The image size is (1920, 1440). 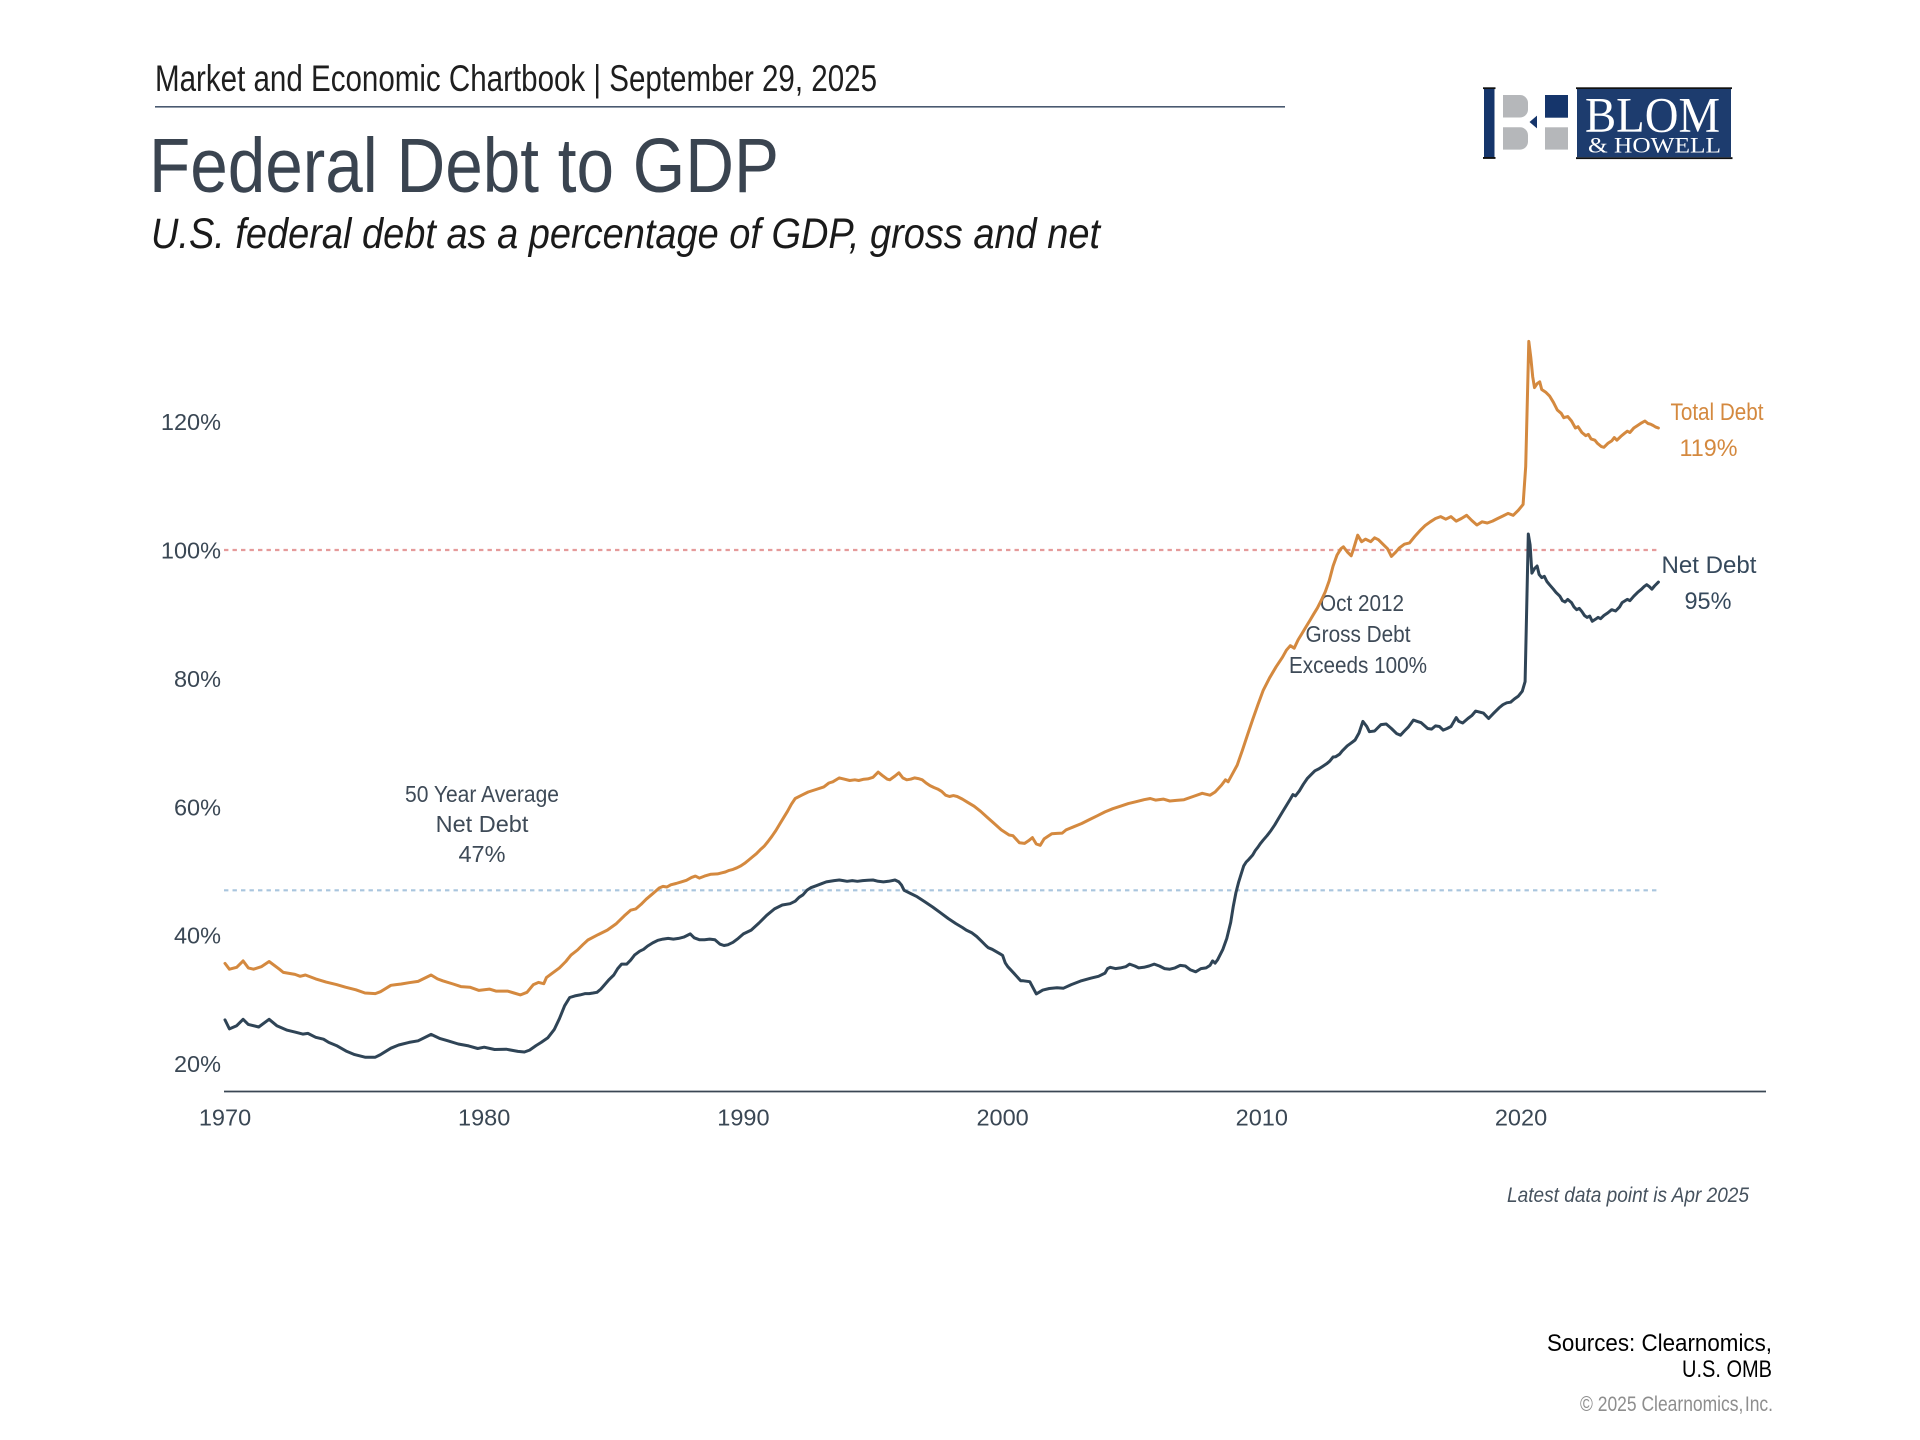 What do you see at coordinates (1659, 1343) in the screenshot?
I see `svg-text: Sources: Clearnomics,` at bounding box center [1659, 1343].